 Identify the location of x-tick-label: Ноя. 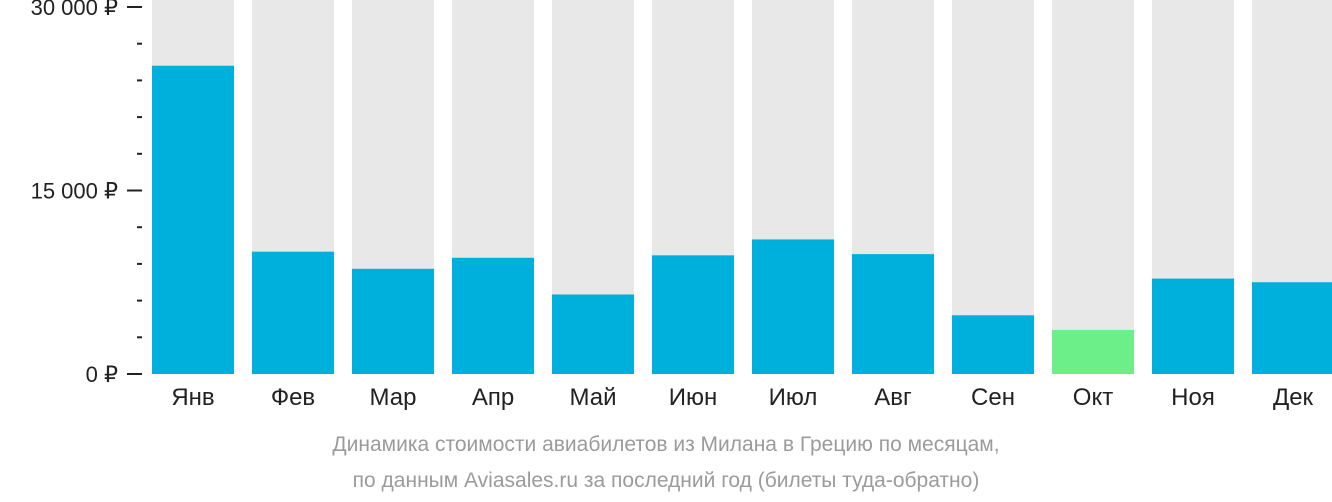
(1193, 397).